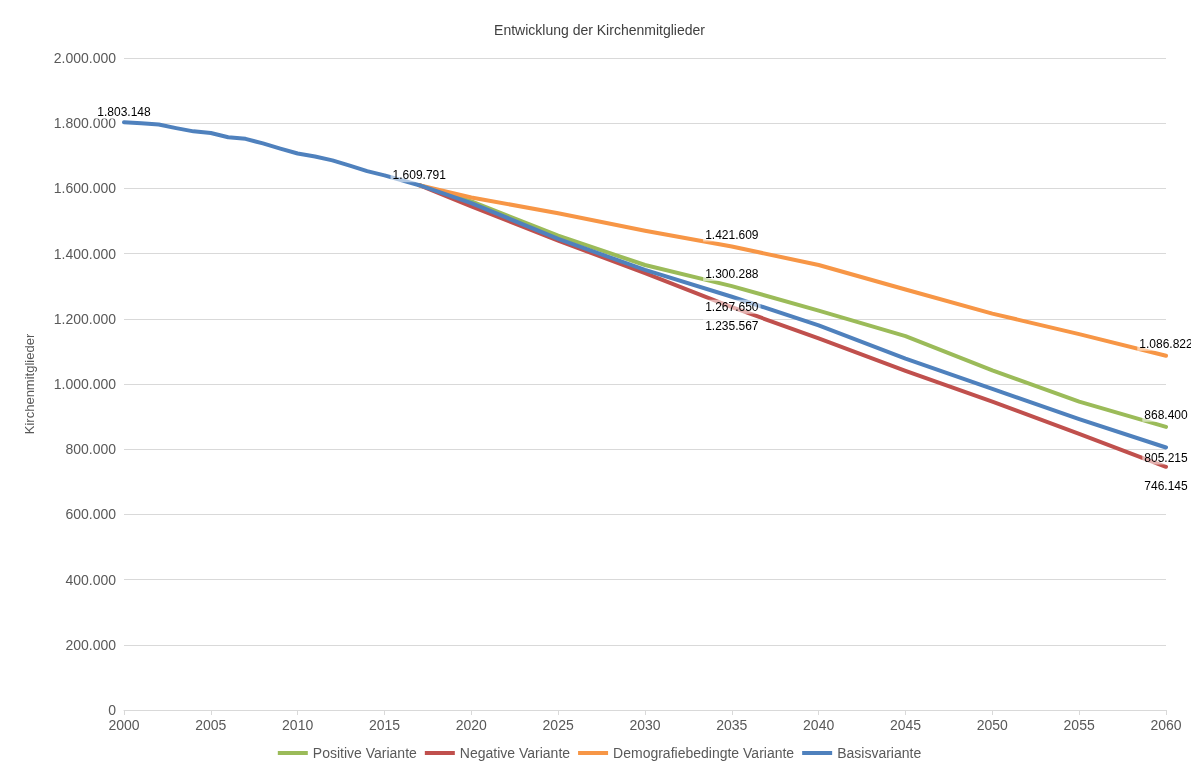  What do you see at coordinates (732, 326) in the screenshot?
I see `data-label: 1.235.567` at bounding box center [732, 326].